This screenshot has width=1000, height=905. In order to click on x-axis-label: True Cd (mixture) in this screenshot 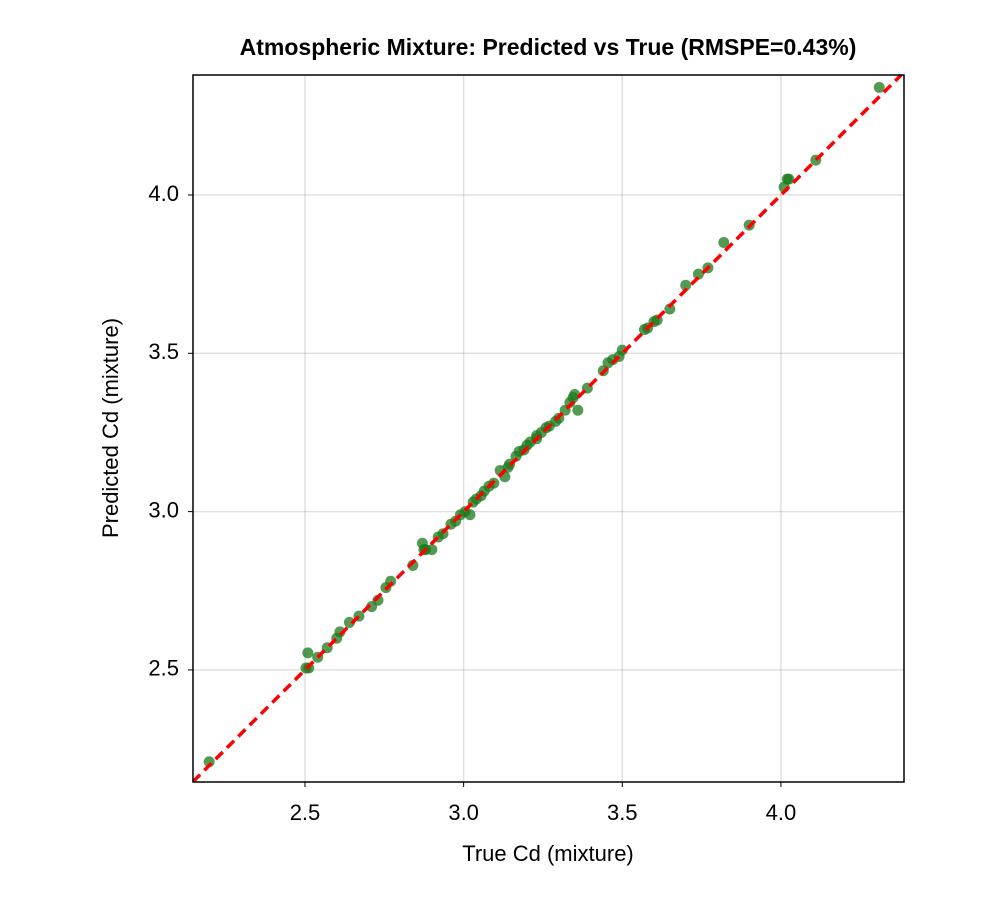, I will do `click(548, 853)`.